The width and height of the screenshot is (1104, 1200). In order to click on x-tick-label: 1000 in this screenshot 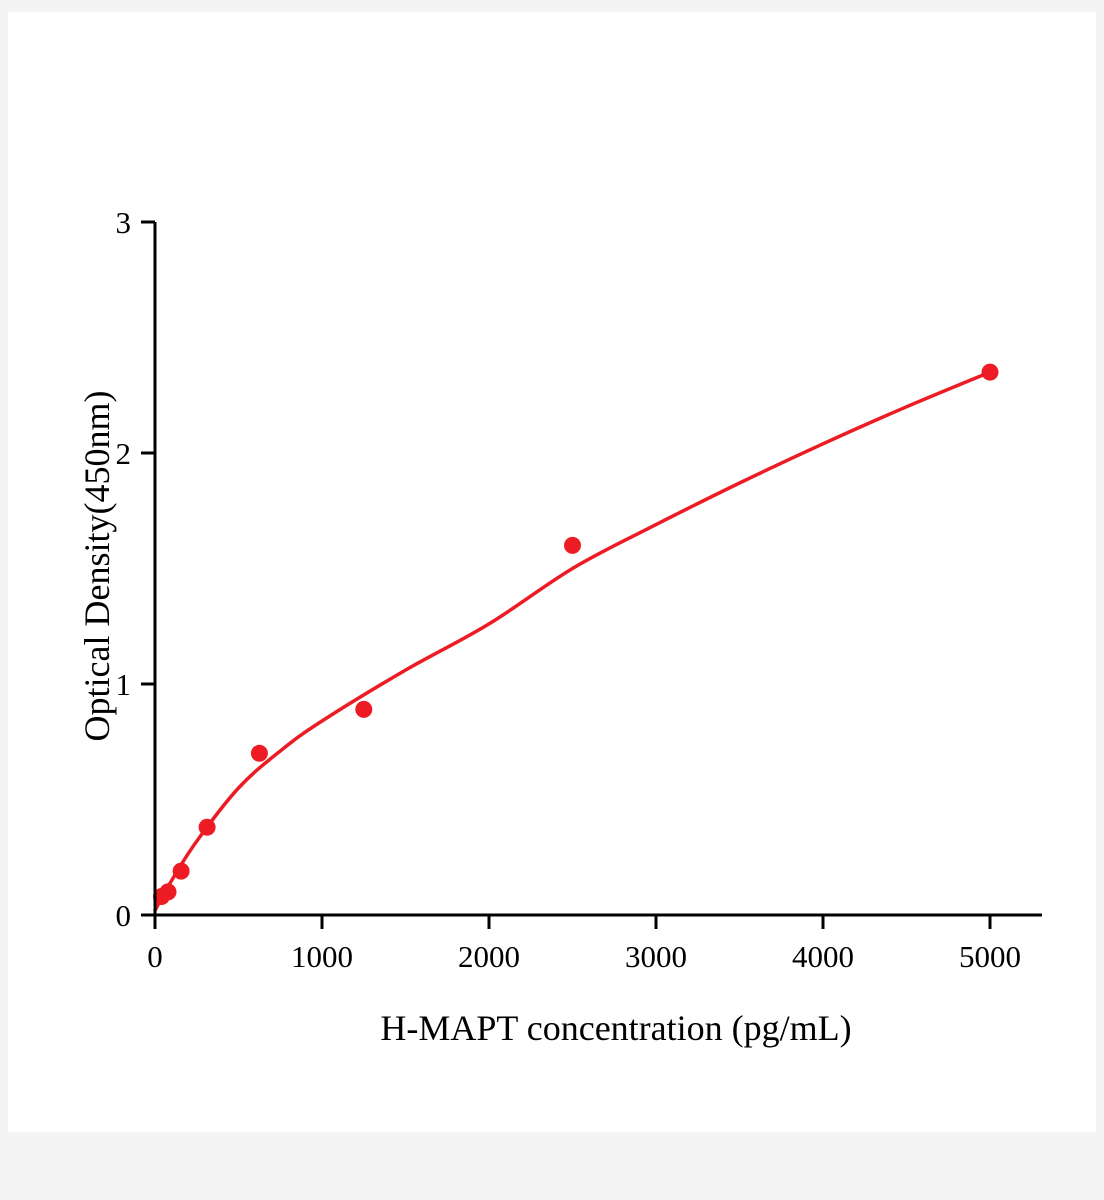, I will do `click(322, 956)`.